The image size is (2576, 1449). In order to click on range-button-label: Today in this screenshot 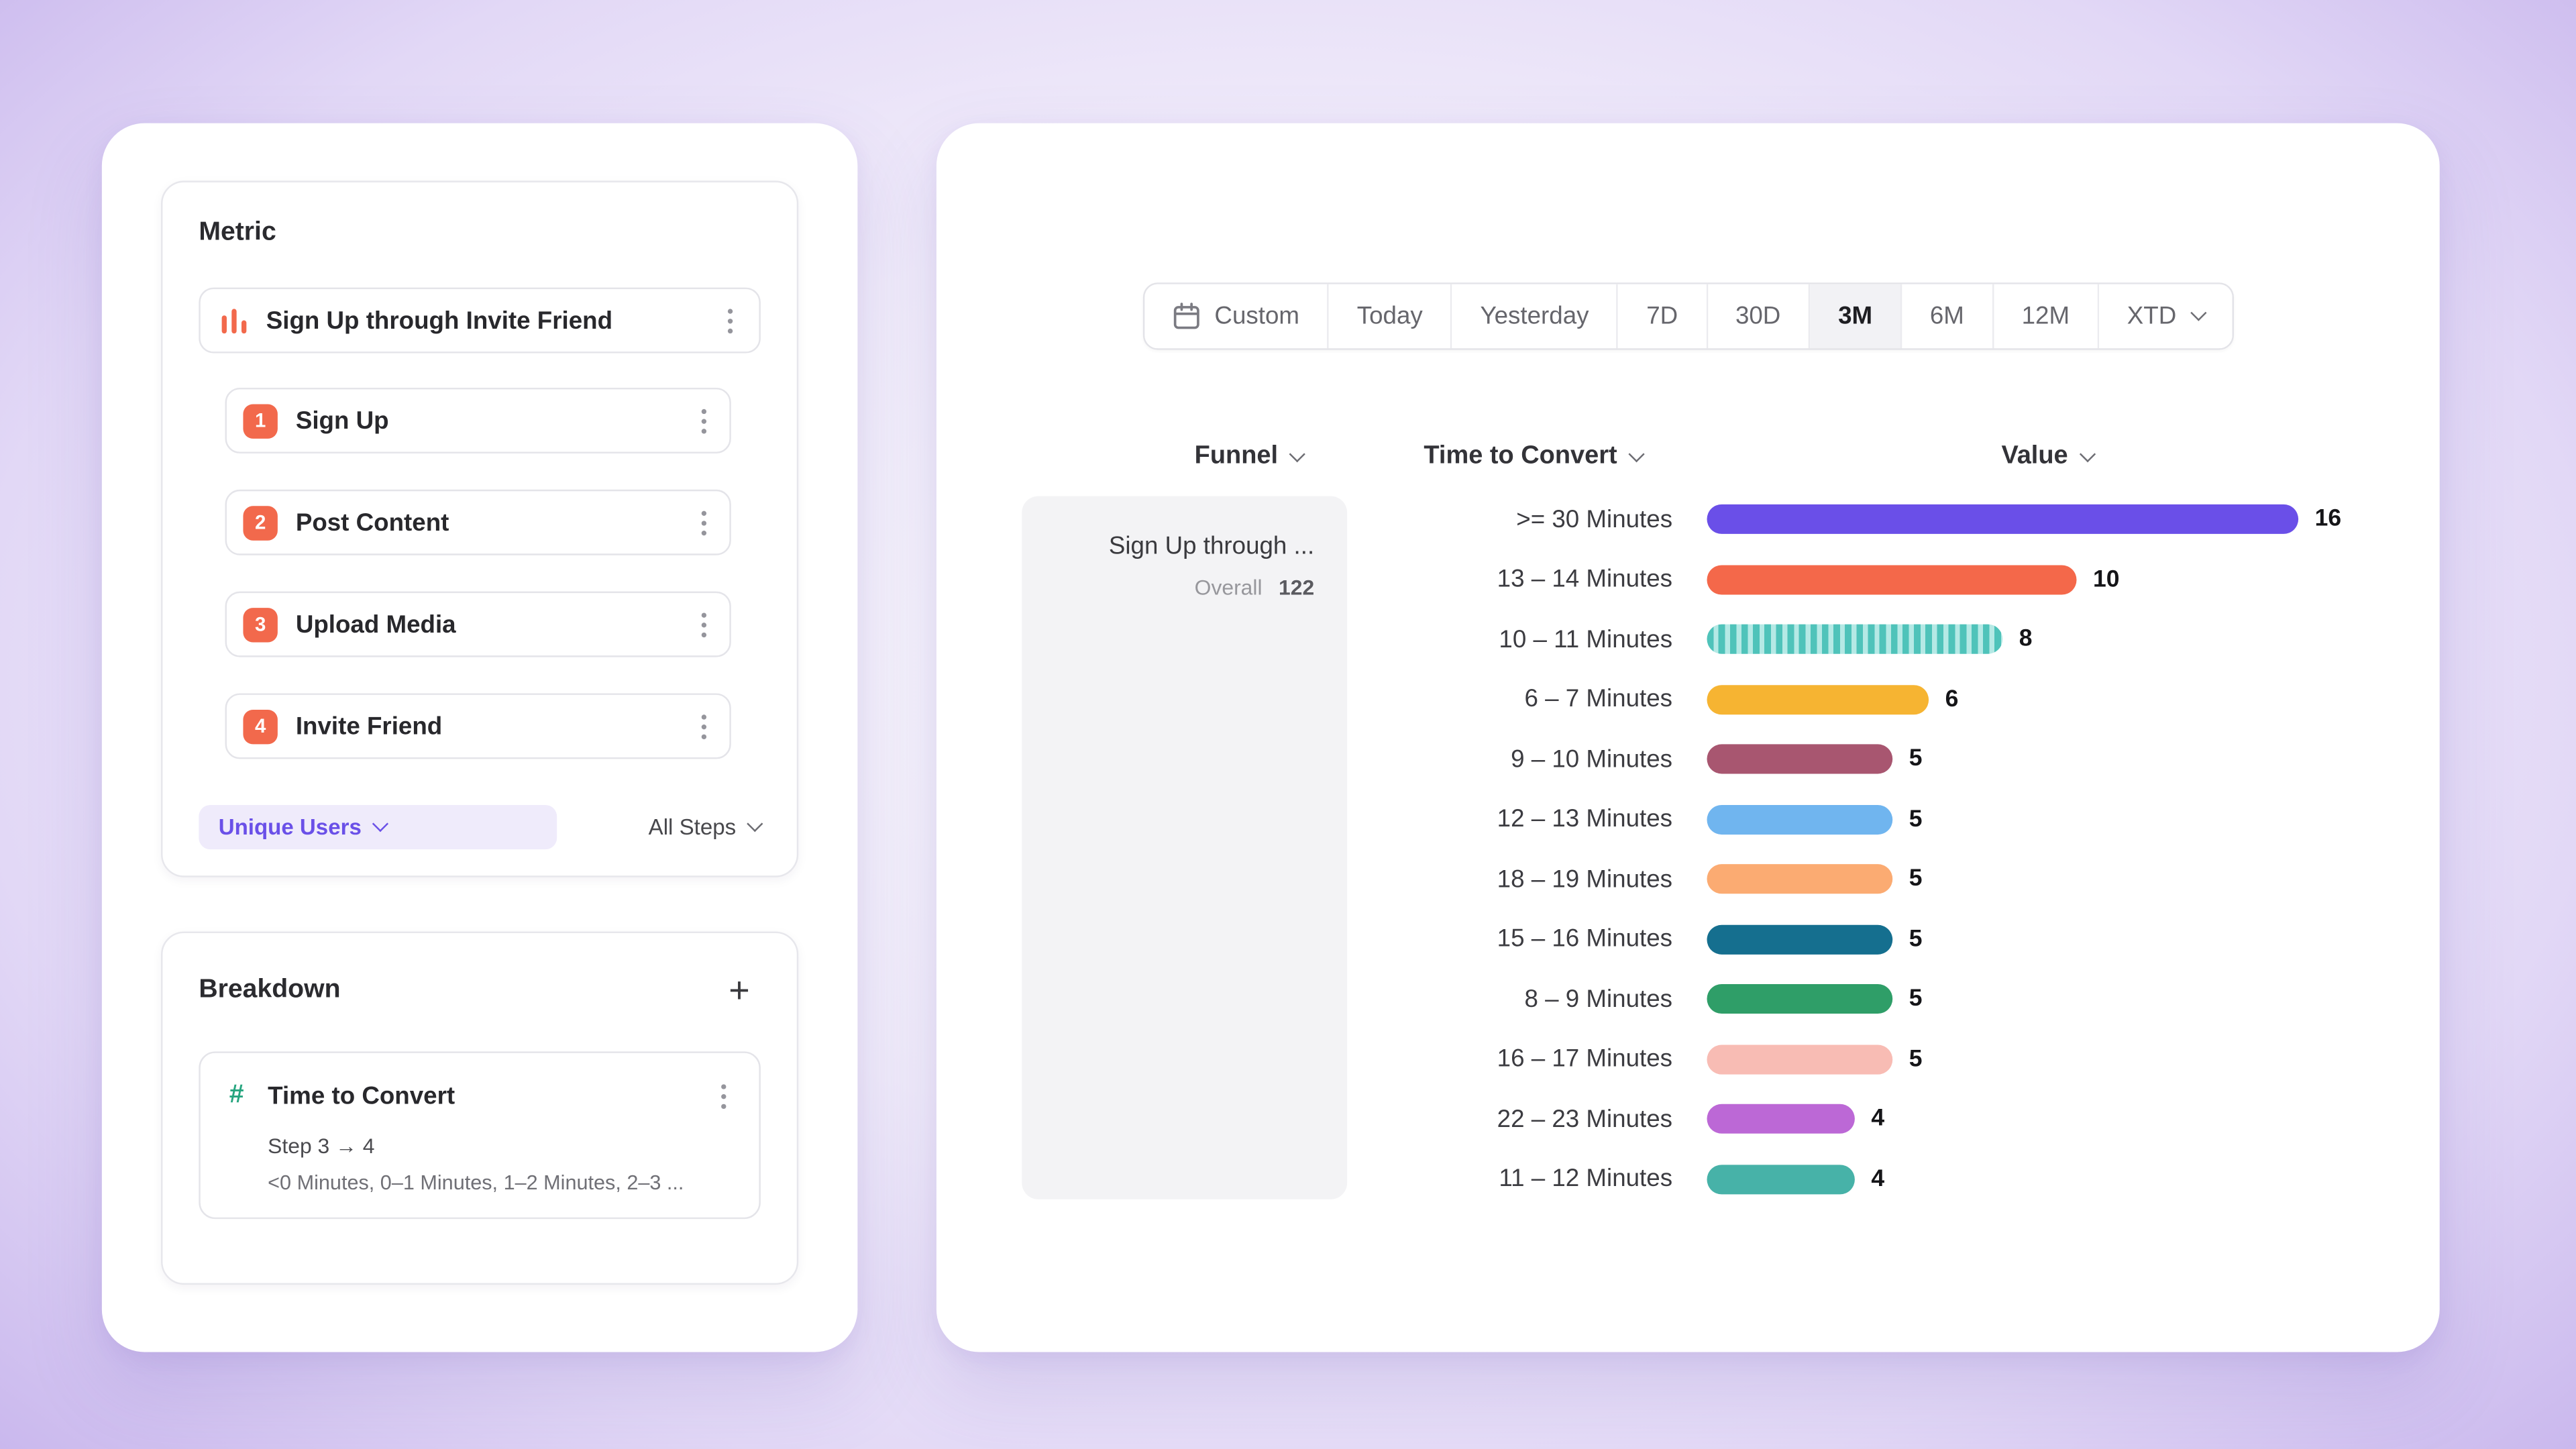, I will do `click(1389, 316)`.